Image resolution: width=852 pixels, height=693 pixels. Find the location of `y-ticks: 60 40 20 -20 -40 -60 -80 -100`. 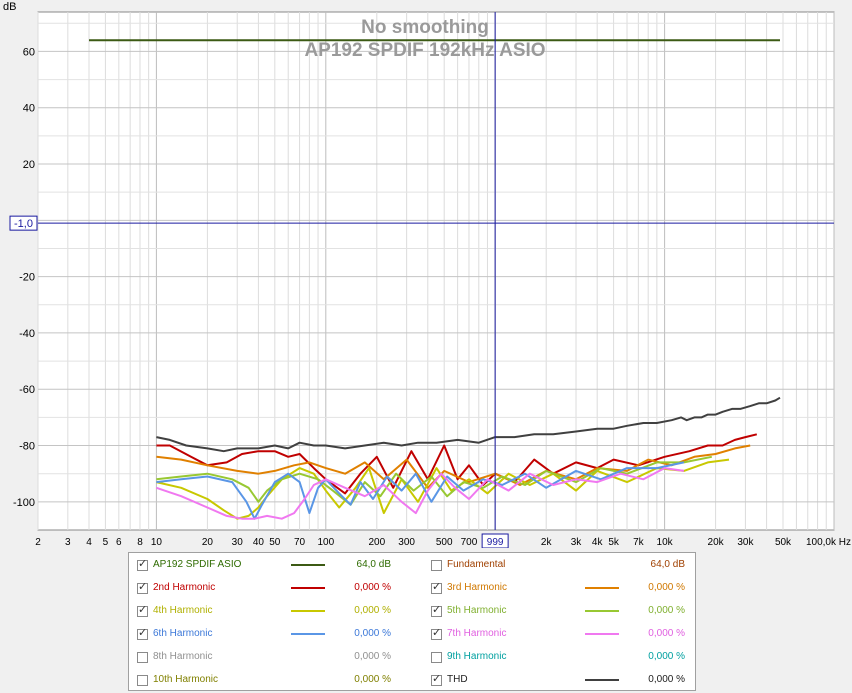

y-ticks: 60 40 20 -20 -40 -60 -80 -100 is located at coordinates (24, 277).